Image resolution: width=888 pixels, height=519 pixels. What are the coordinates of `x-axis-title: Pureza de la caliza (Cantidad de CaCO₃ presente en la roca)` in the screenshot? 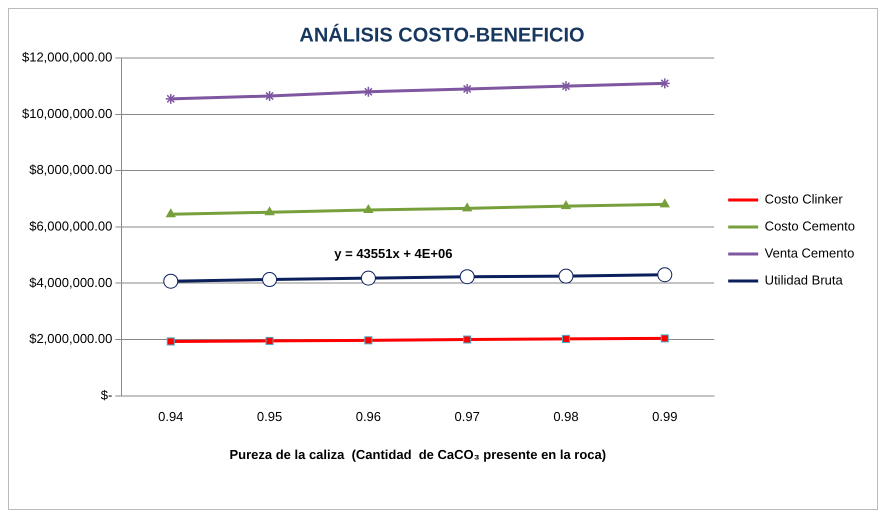 It's located at (417, 454).